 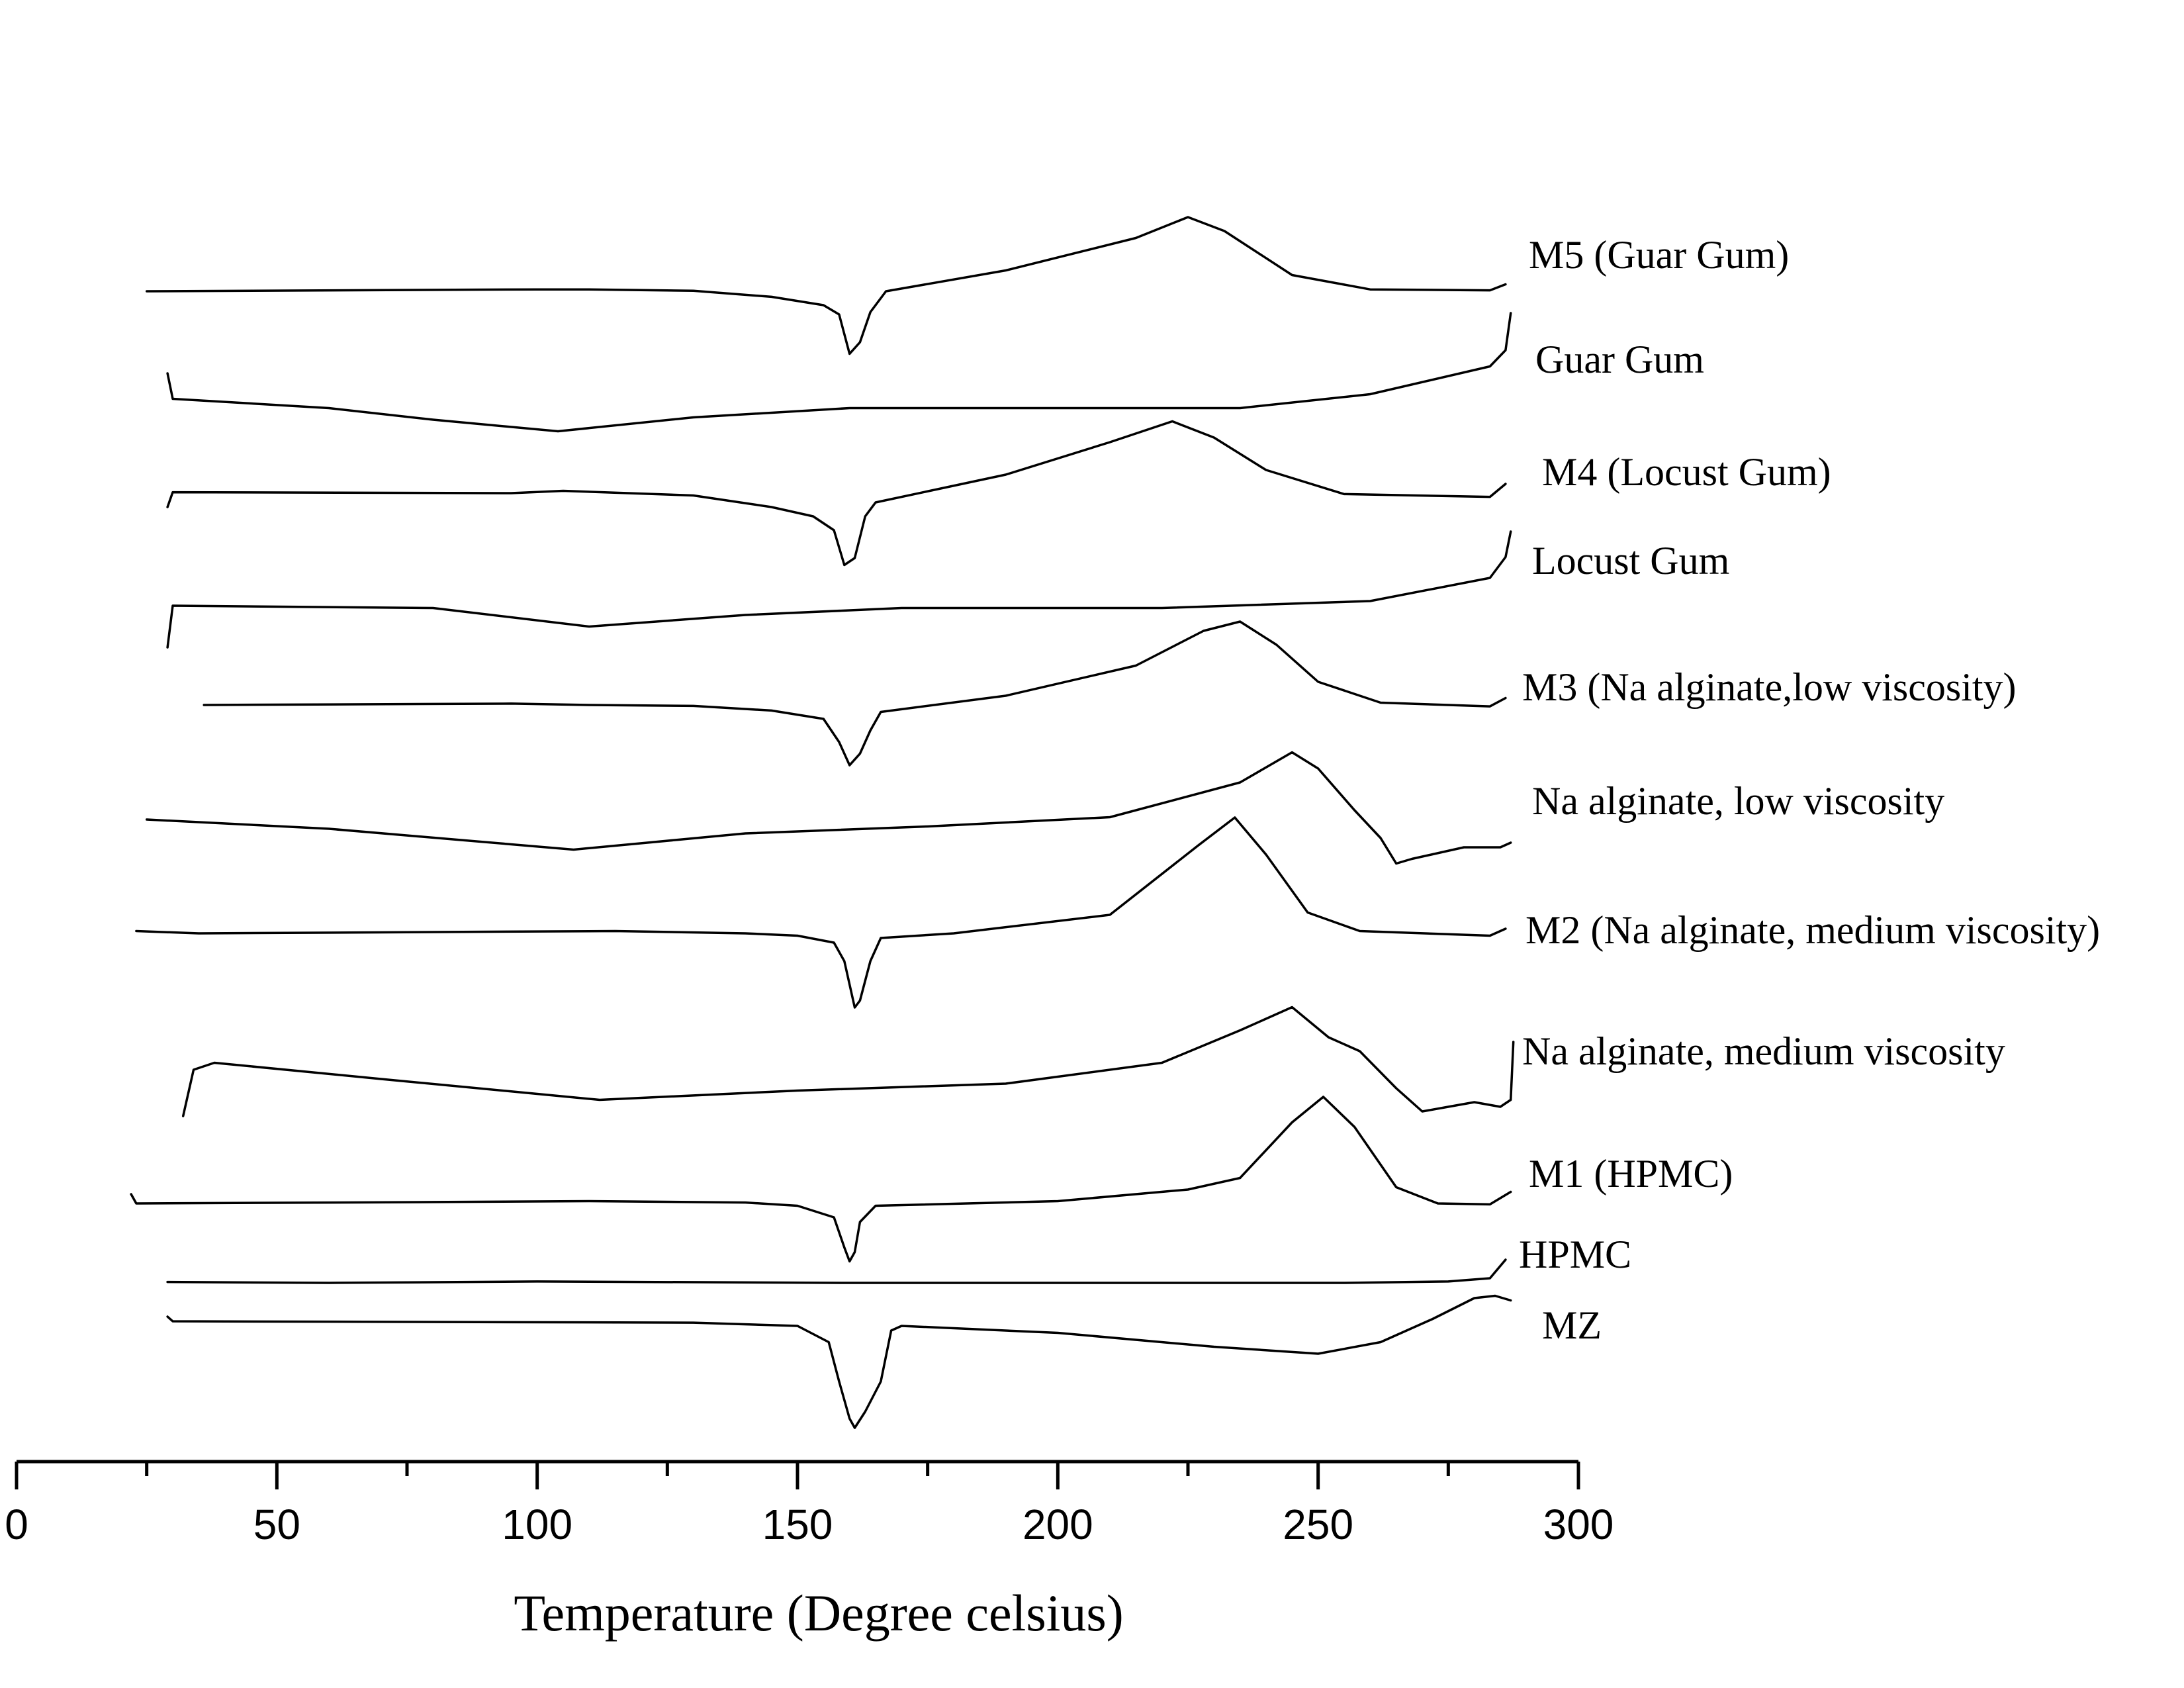 I want to click on curve-m2-na-alginate-medium-viscosity, so click(x=821, y=912).